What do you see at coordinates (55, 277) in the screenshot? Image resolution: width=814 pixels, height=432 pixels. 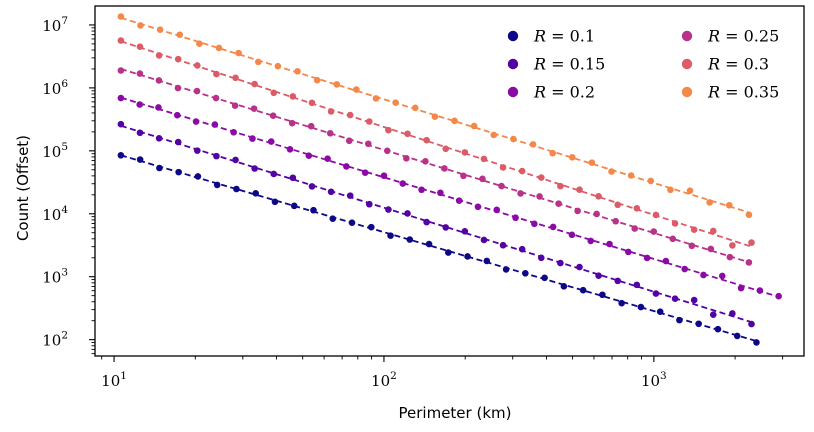 I see `y-tick-label: 10³` at bounding box center [55, 277].